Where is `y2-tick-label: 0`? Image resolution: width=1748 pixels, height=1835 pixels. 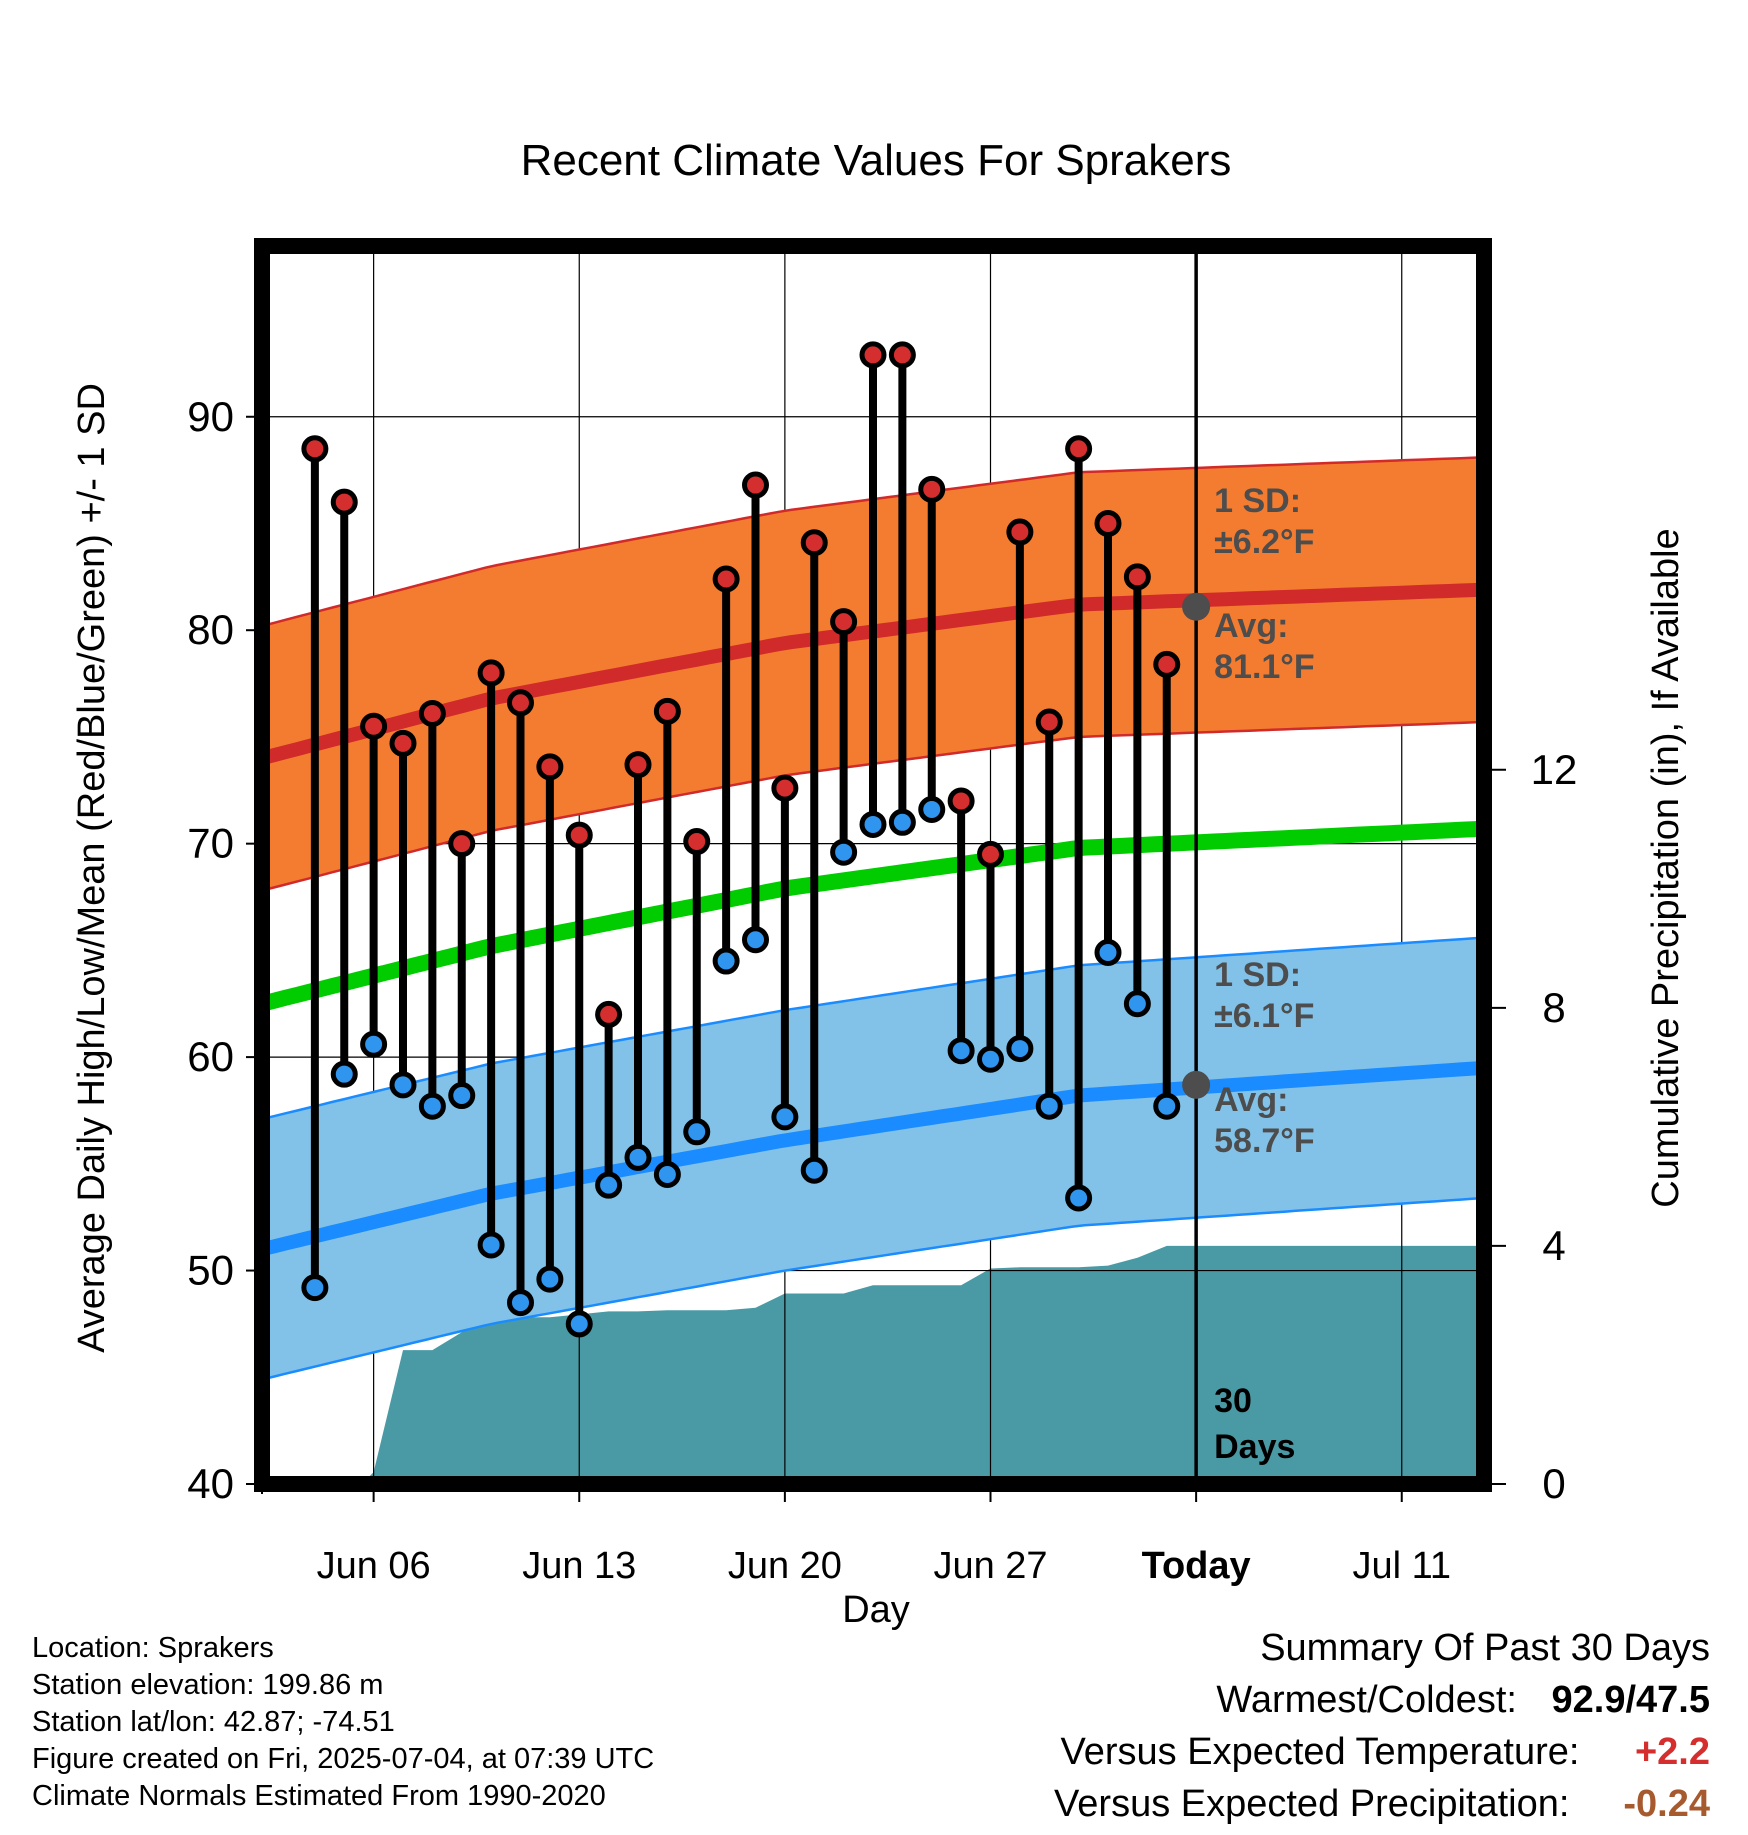 y2-tick-label: 0 is located at coordinates (1553, 1483).